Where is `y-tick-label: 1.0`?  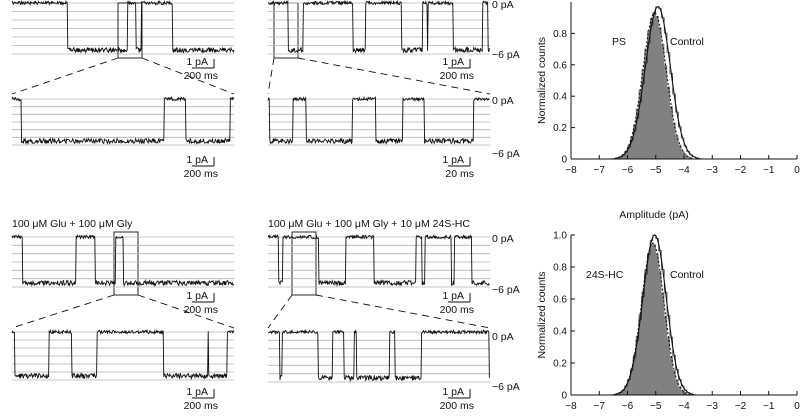 y-tick-label: 1.0 is located at coordinates (560, 236).